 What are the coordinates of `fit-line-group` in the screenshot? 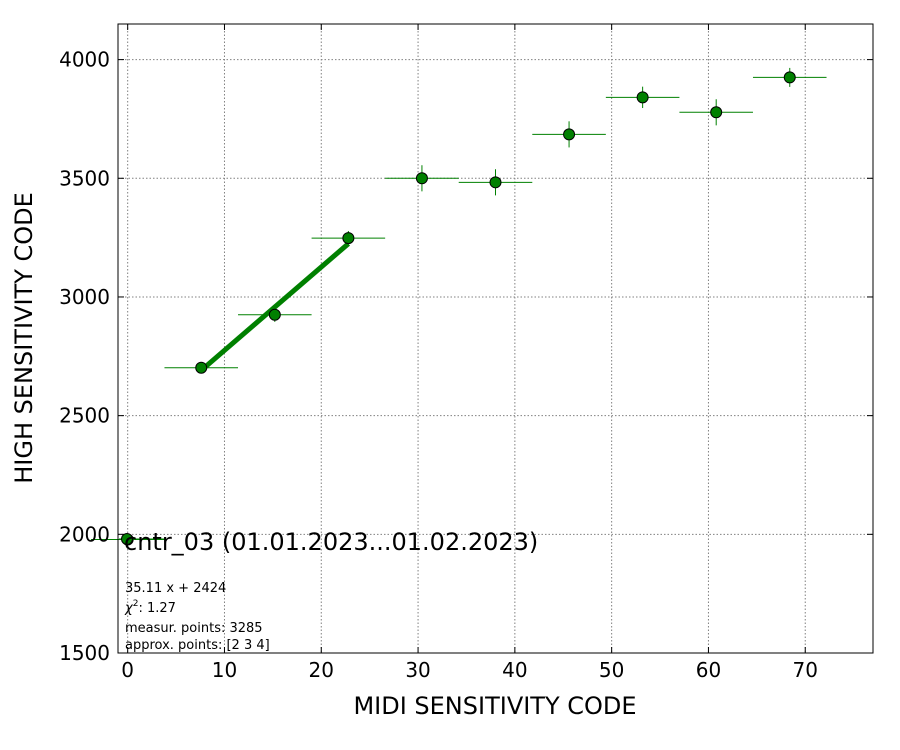 It's located at (275, 307).